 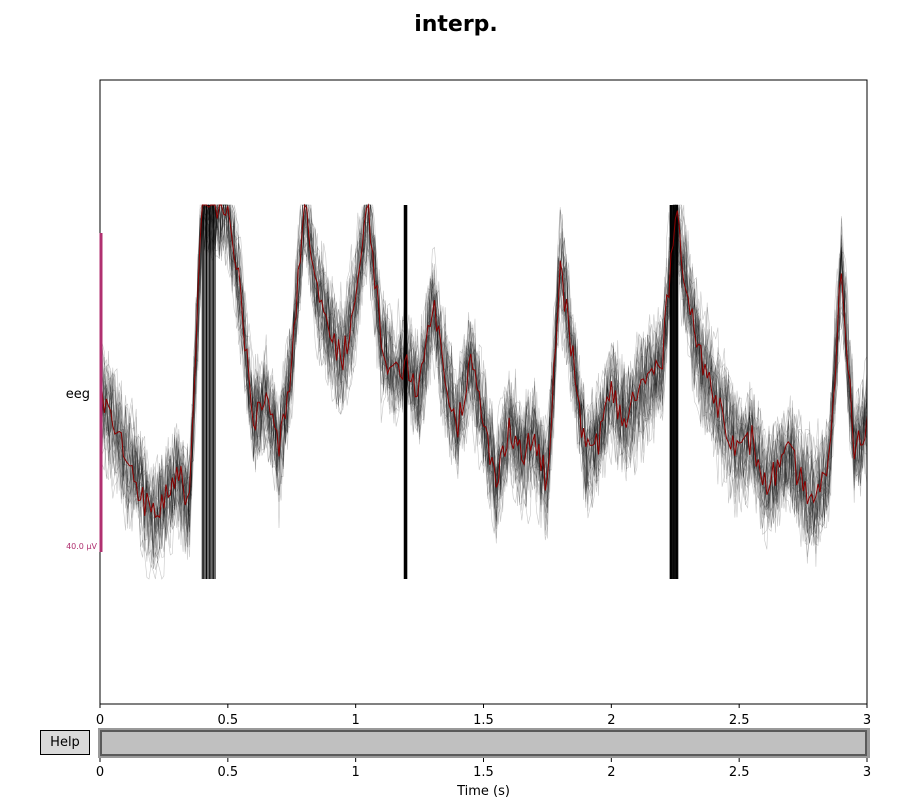 What do you see at coordinates (356, 720) in the screenshot?
I see `x-tick-label: 1` at bounding box center [356, 720].